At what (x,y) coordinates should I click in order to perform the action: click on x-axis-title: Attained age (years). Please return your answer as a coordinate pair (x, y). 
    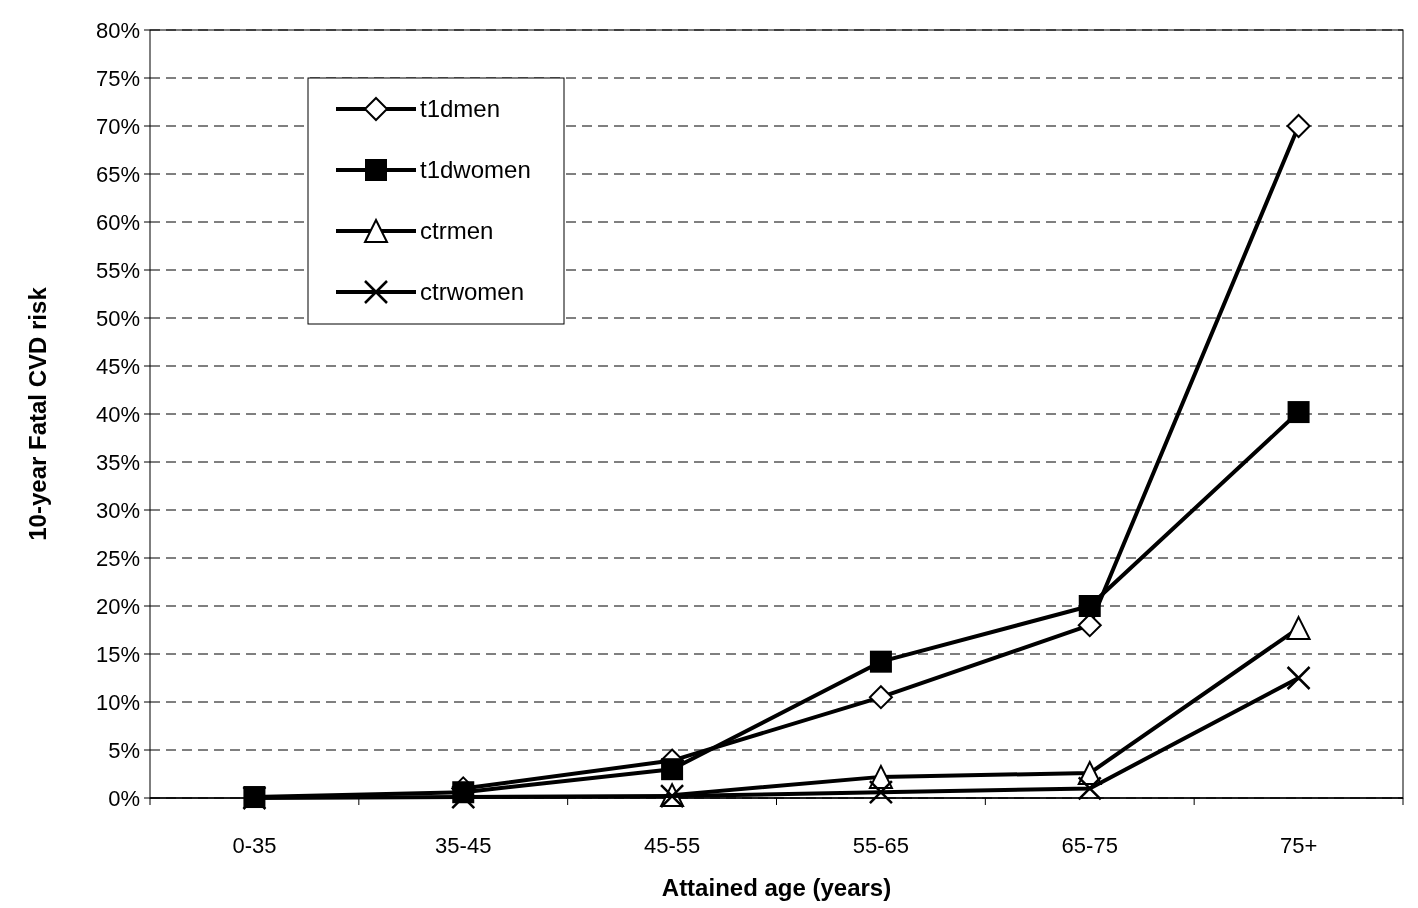
    Looking at the image, I should click on (776, 887).